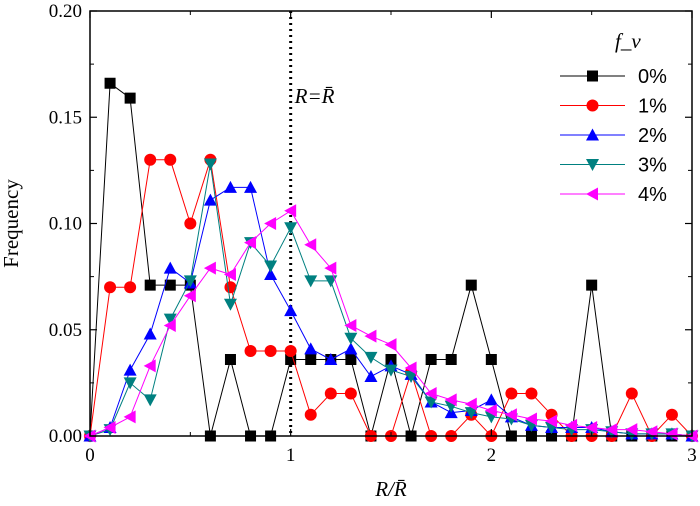 This screenshot has width=700, height=506. Describe the element at coordinates (312, 223) in the screenshot. I see `reference-layer: R=R̄` at that location.